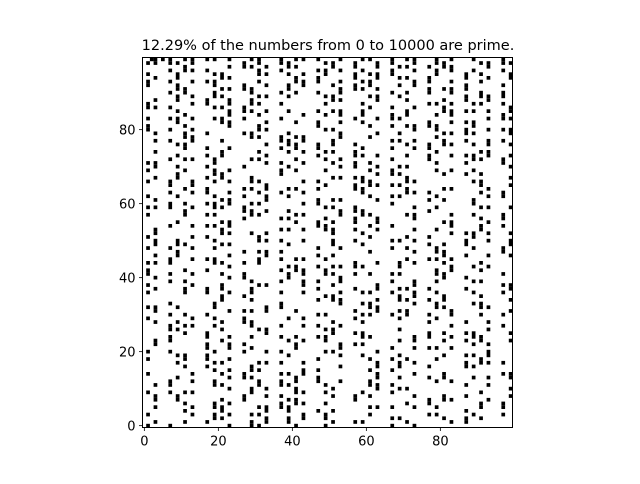 This screenshot has height=484, width=640. Describe the element at coordinates (218, 442) in the screenshot. I see `x-tick-label: 20` at that location.